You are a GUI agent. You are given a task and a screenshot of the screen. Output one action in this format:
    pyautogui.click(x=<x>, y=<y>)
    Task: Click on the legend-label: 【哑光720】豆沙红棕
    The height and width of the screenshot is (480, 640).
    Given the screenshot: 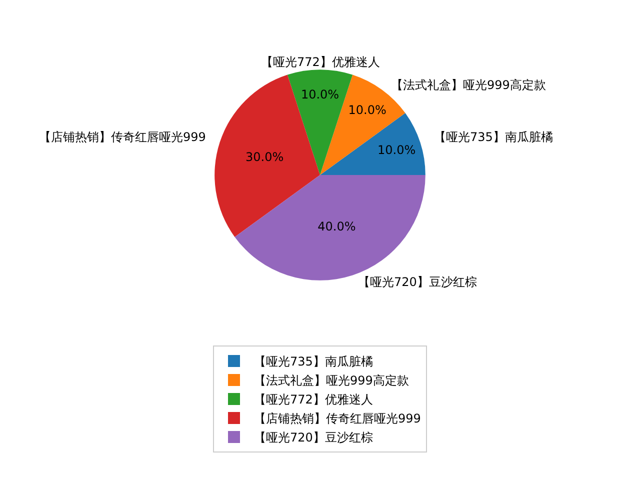 What is the action you would take?
    pyautogui.click(x=313, y=437)
    